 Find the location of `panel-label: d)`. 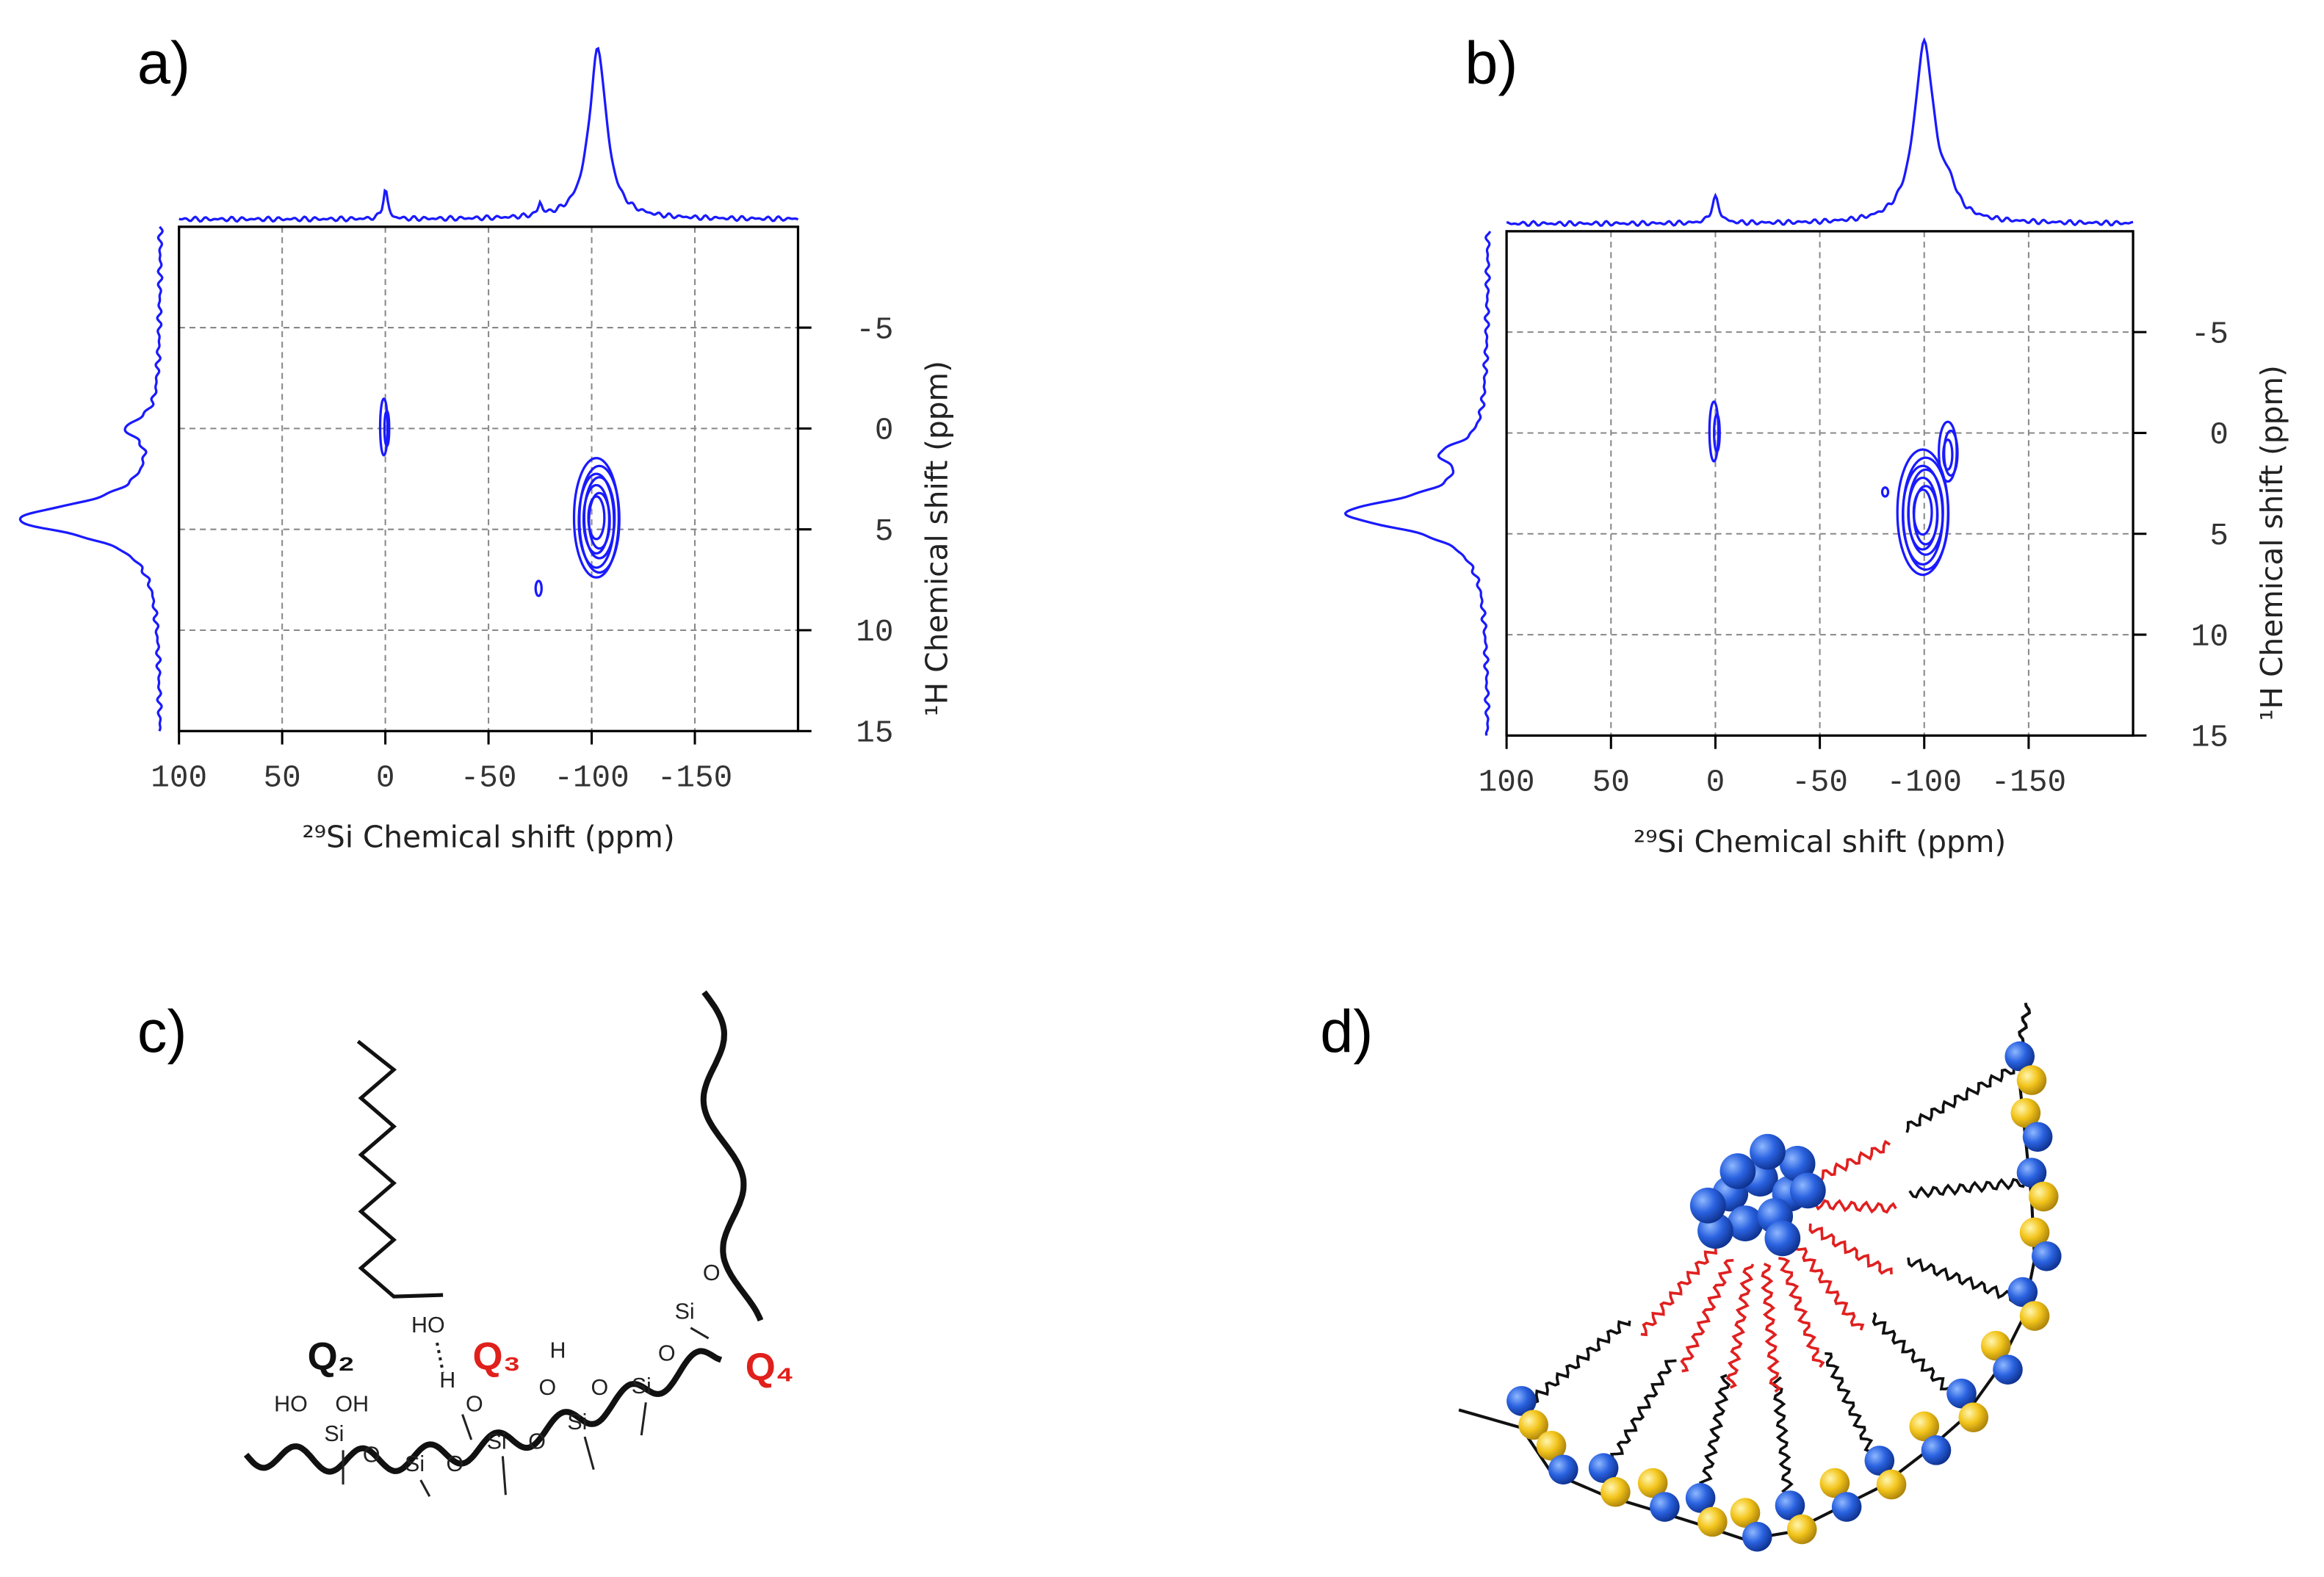

panel-label: d) is located at coordinates (1347, 1032).